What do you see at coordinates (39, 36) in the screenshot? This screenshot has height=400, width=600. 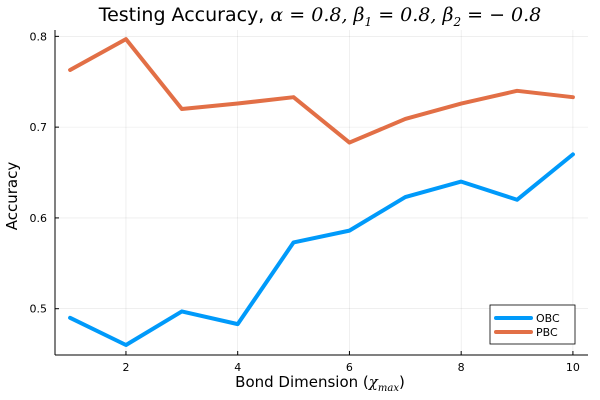 I see `y-tick-label: 0.8` at bounding box center [39, 36].